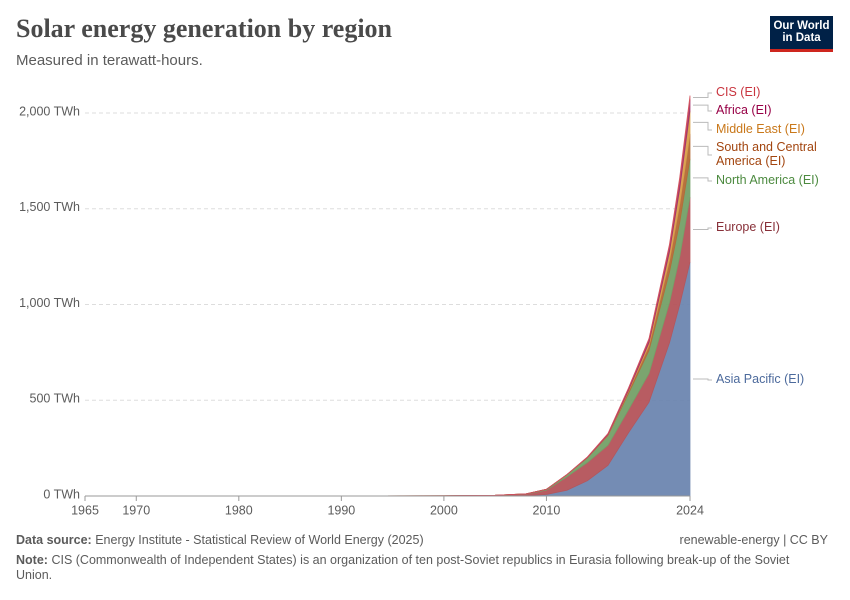 The image size is (850, 600). Describe the element at coordinates (109, 60) in the screenshot. I see `chart-subtitle: Measured in terawatt-hours.` at that location.